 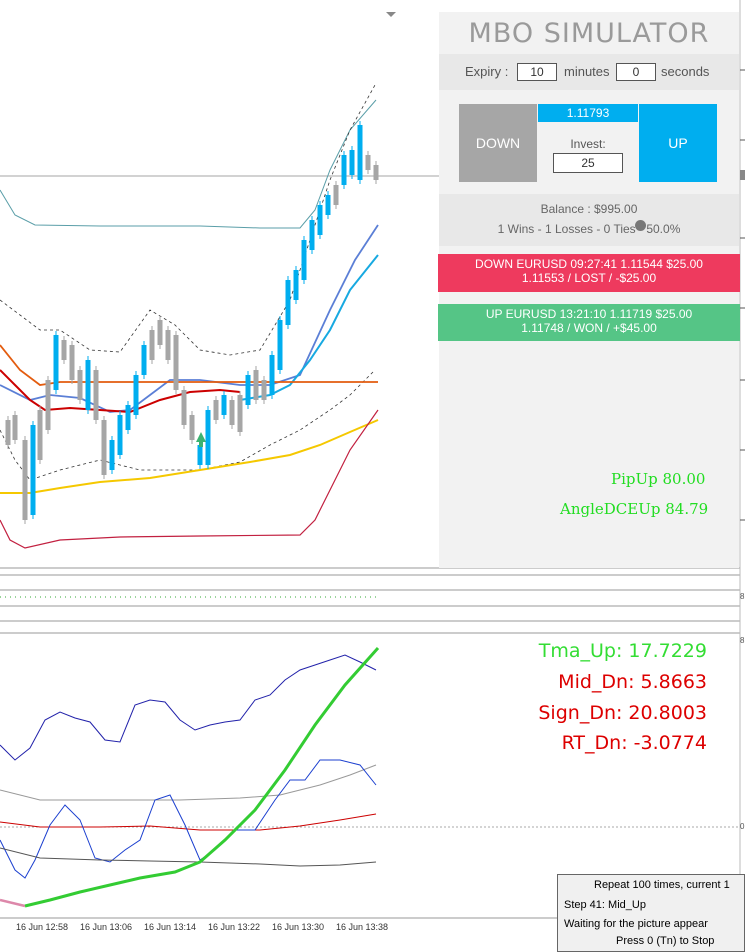 What do you see at coordinates (658, 479) in the screenshot?
I see `pipup-label: PipUp 80.00` at bounding box center [658, 479].